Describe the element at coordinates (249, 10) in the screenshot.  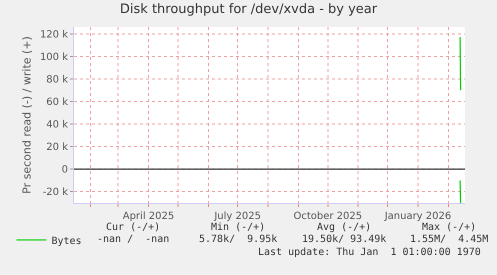
I see `chart-title: Disk throughput for /dev/xvda - by year` at that location.